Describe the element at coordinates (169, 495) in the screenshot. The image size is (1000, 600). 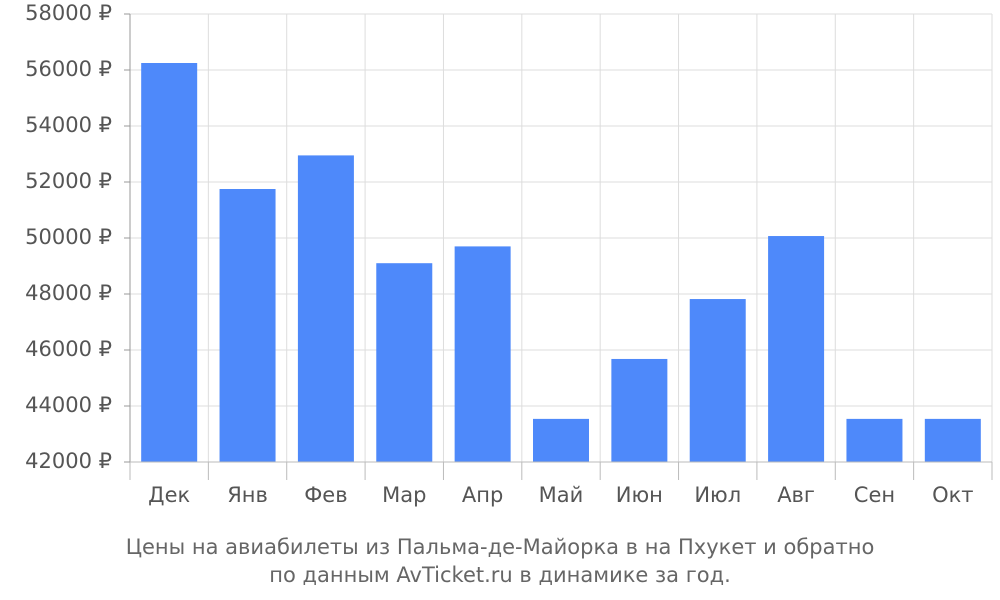
I see `x-tick-label: Дек` at that location.